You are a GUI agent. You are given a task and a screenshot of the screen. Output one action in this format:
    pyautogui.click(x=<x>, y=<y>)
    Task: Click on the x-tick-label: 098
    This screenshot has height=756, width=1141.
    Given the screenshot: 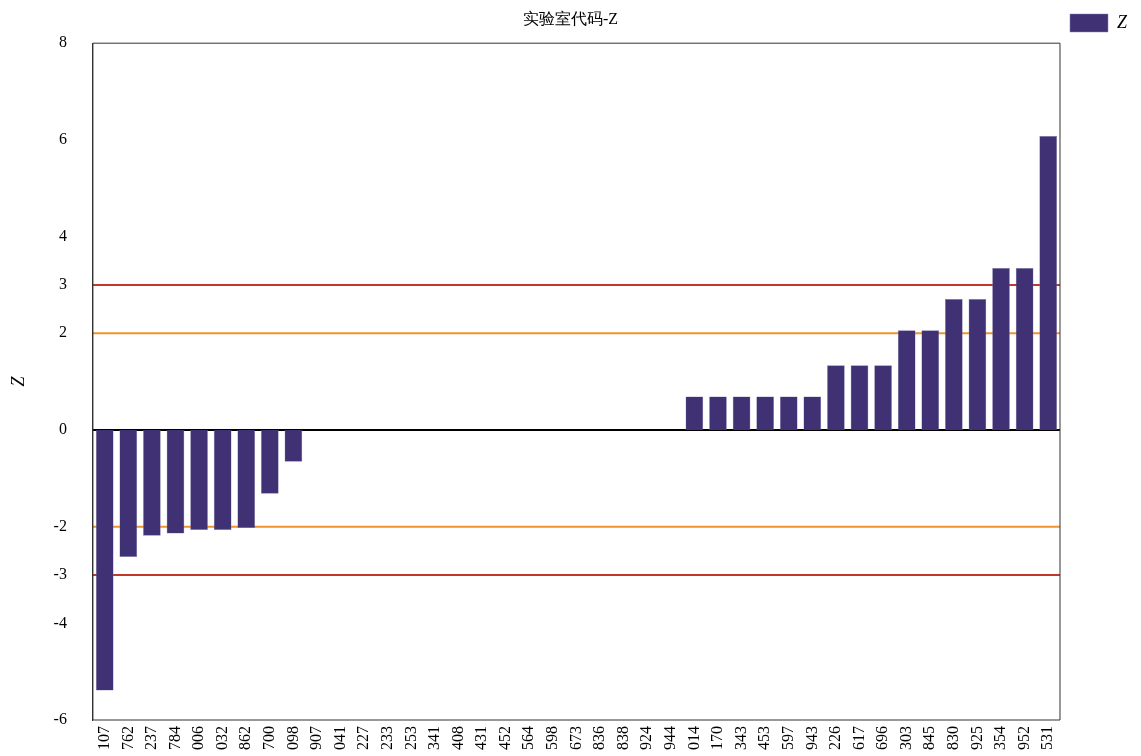 What is the action you would take?
    pyautogui.click(x=292, y=738)
    